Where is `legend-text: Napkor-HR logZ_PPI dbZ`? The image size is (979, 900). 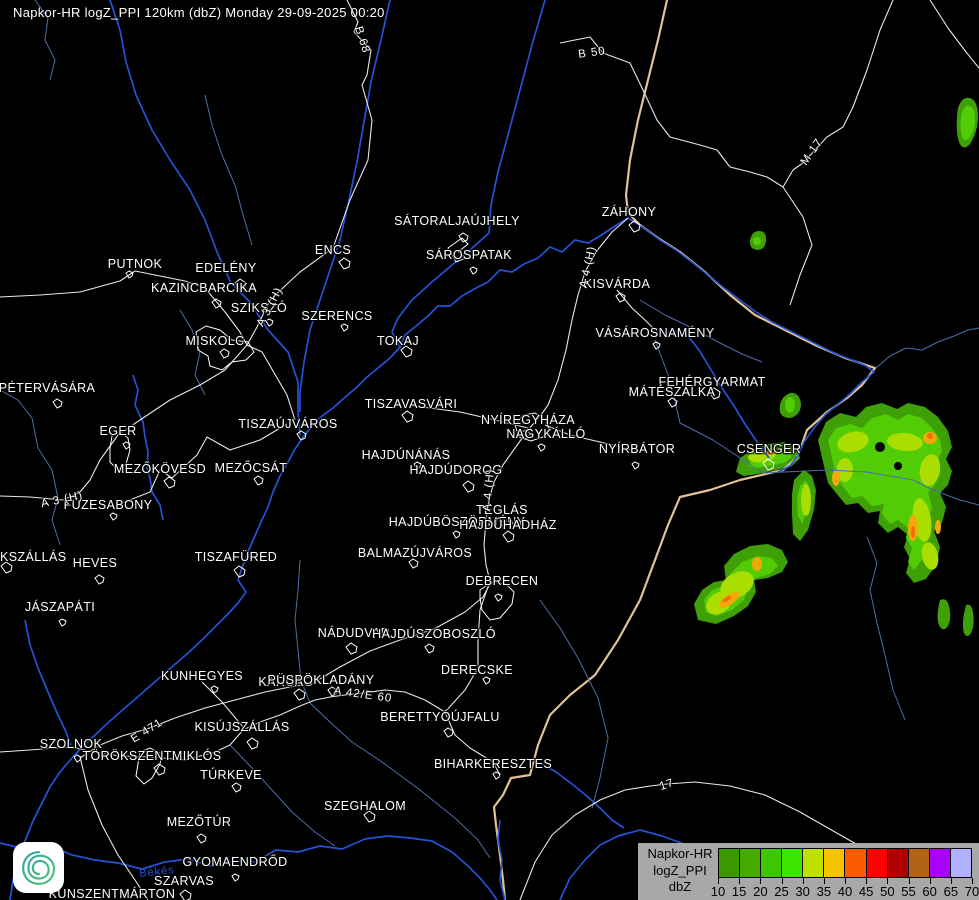
legend-text: Napkor-HR logZ_PPI dbZ is located at coordinates (680, 871).